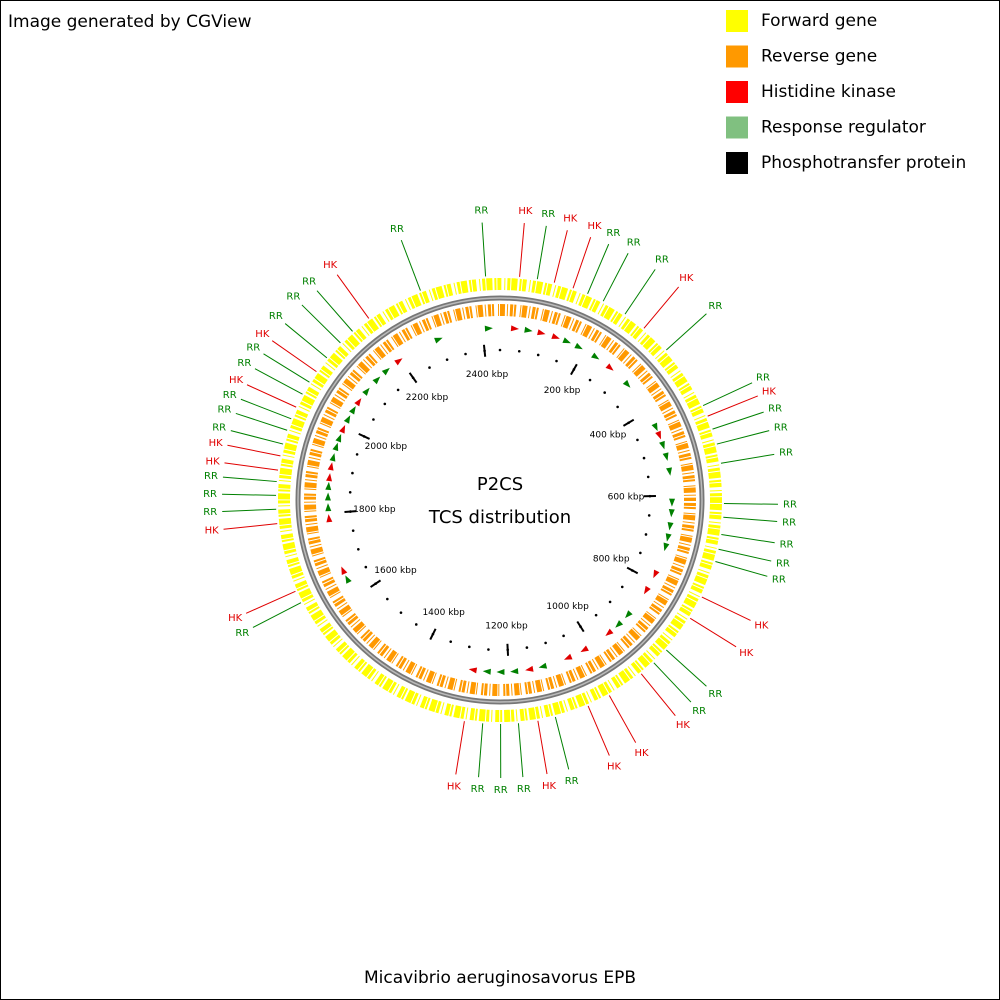 This screenshot has height=1000, width=1000. What do you see at coordinates (386, 447) in the screenshot?
I see `ruler-label: 2000 kbp` at bounding box center [386, 447].